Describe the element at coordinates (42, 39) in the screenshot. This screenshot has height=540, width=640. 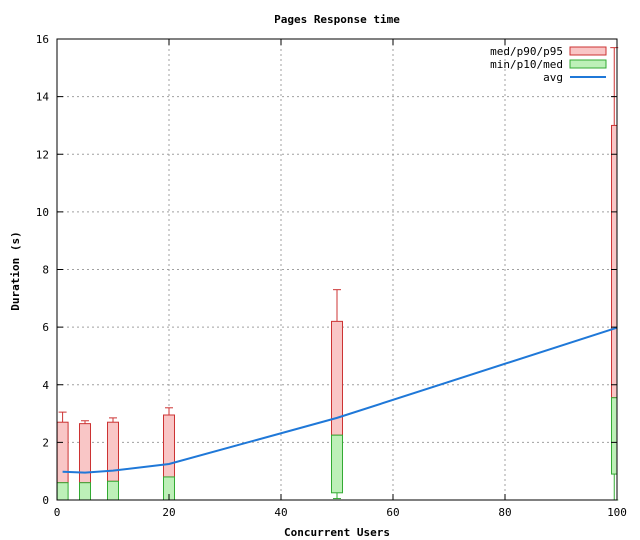
I see `y-tick-label: 16` at that location.